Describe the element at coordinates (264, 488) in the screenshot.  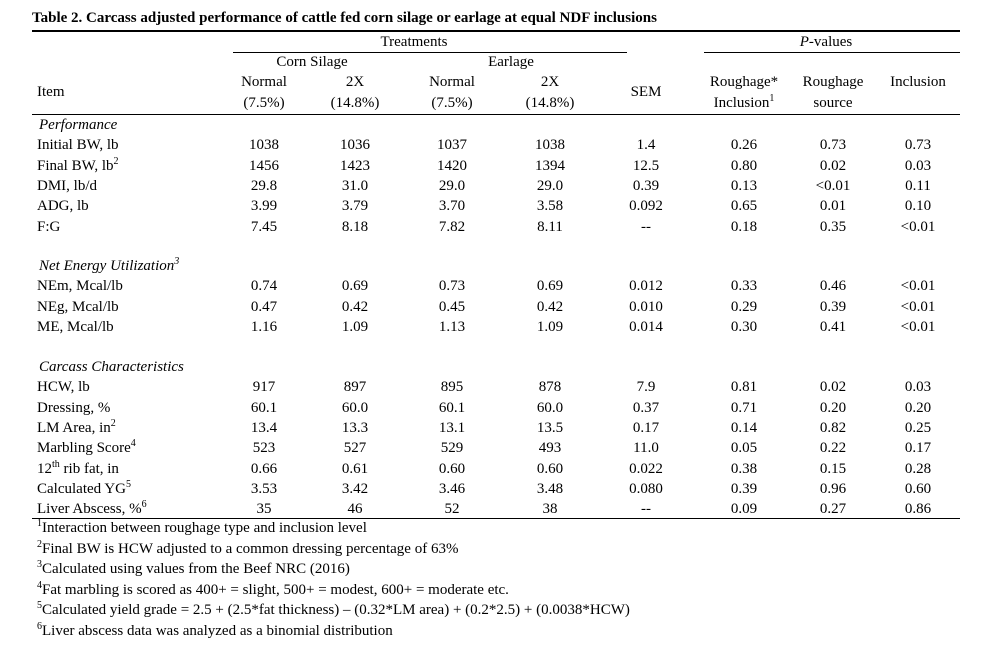
I see `table-cell: 3.53` at that location.